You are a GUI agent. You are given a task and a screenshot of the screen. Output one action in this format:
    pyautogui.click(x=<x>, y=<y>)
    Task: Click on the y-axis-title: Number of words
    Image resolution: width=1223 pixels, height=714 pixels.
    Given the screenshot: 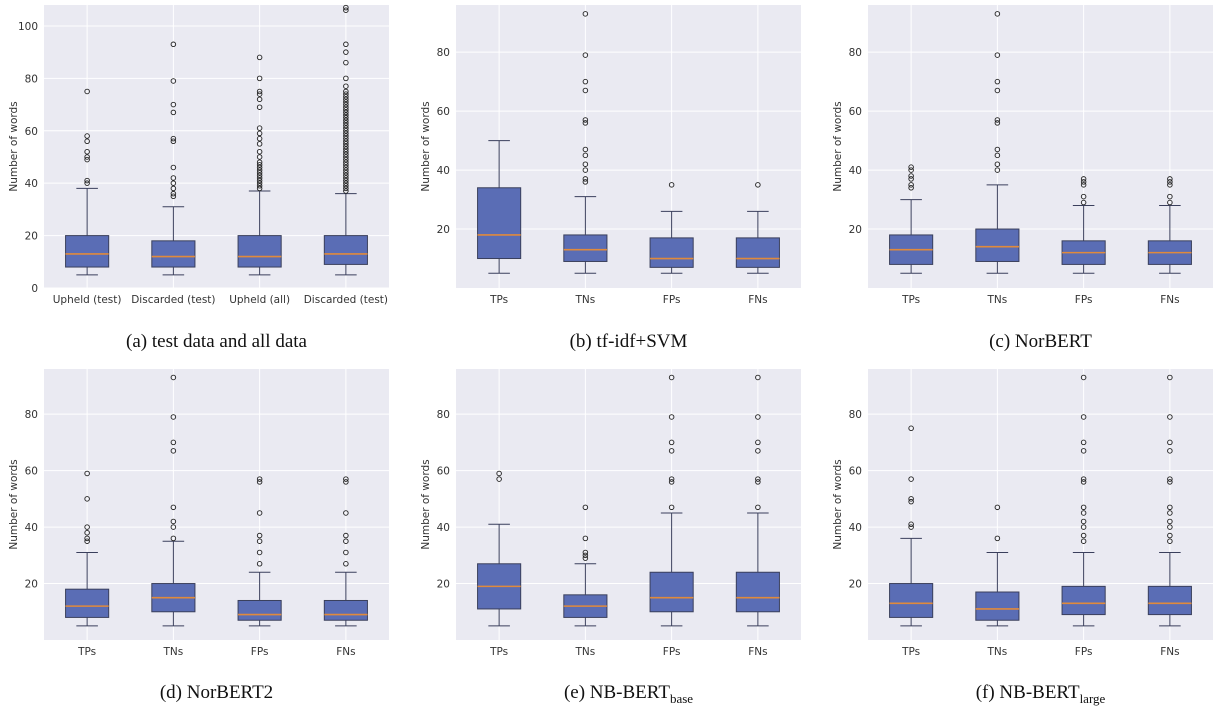 What is the action you would take?
    pyautogui.click(x=14, y=504)
    